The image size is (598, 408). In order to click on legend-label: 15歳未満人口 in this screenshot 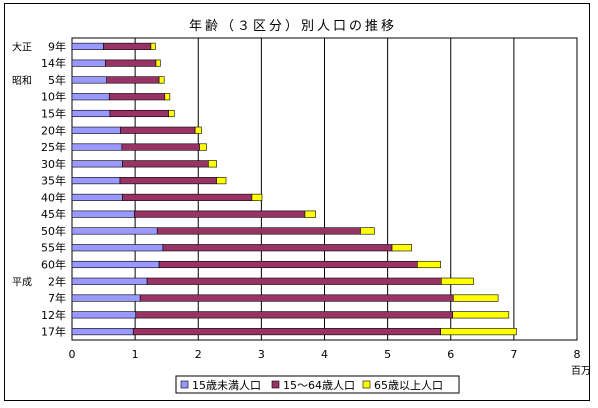, I will do `click(226, 385)`.